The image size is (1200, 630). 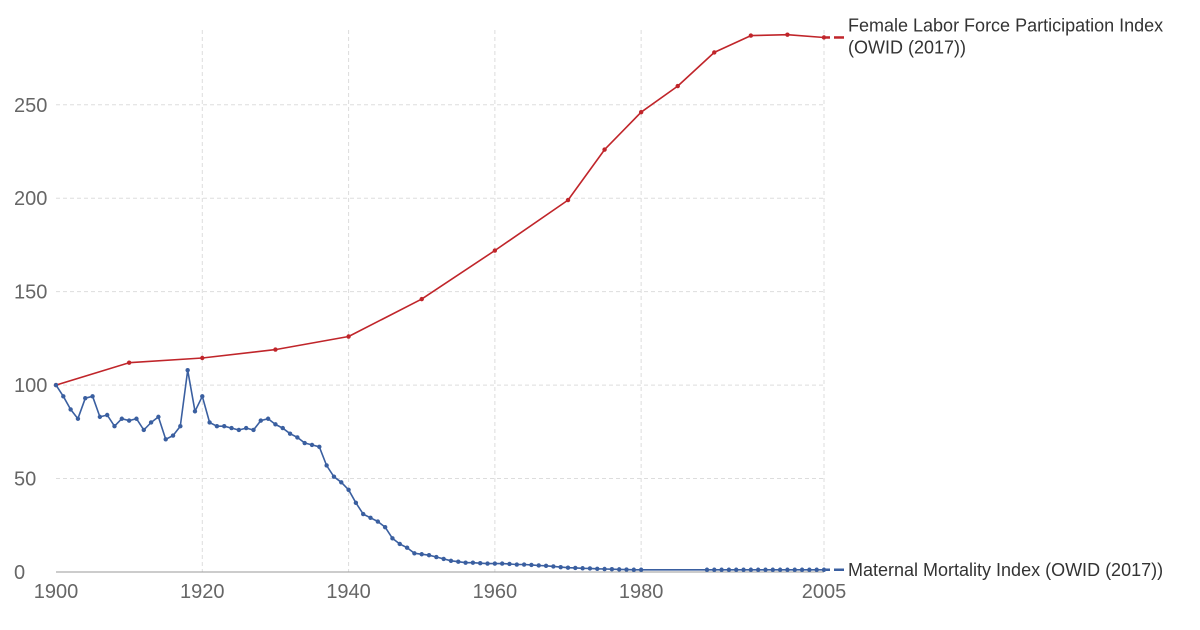 I want to click on x-tick-label: 1900, so click(x=56, y=592).